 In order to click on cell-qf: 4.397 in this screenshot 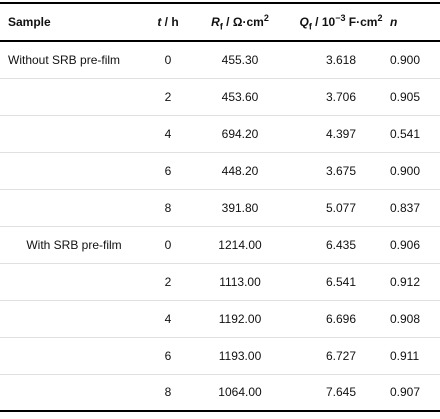, I will do `click(341, 133)`.